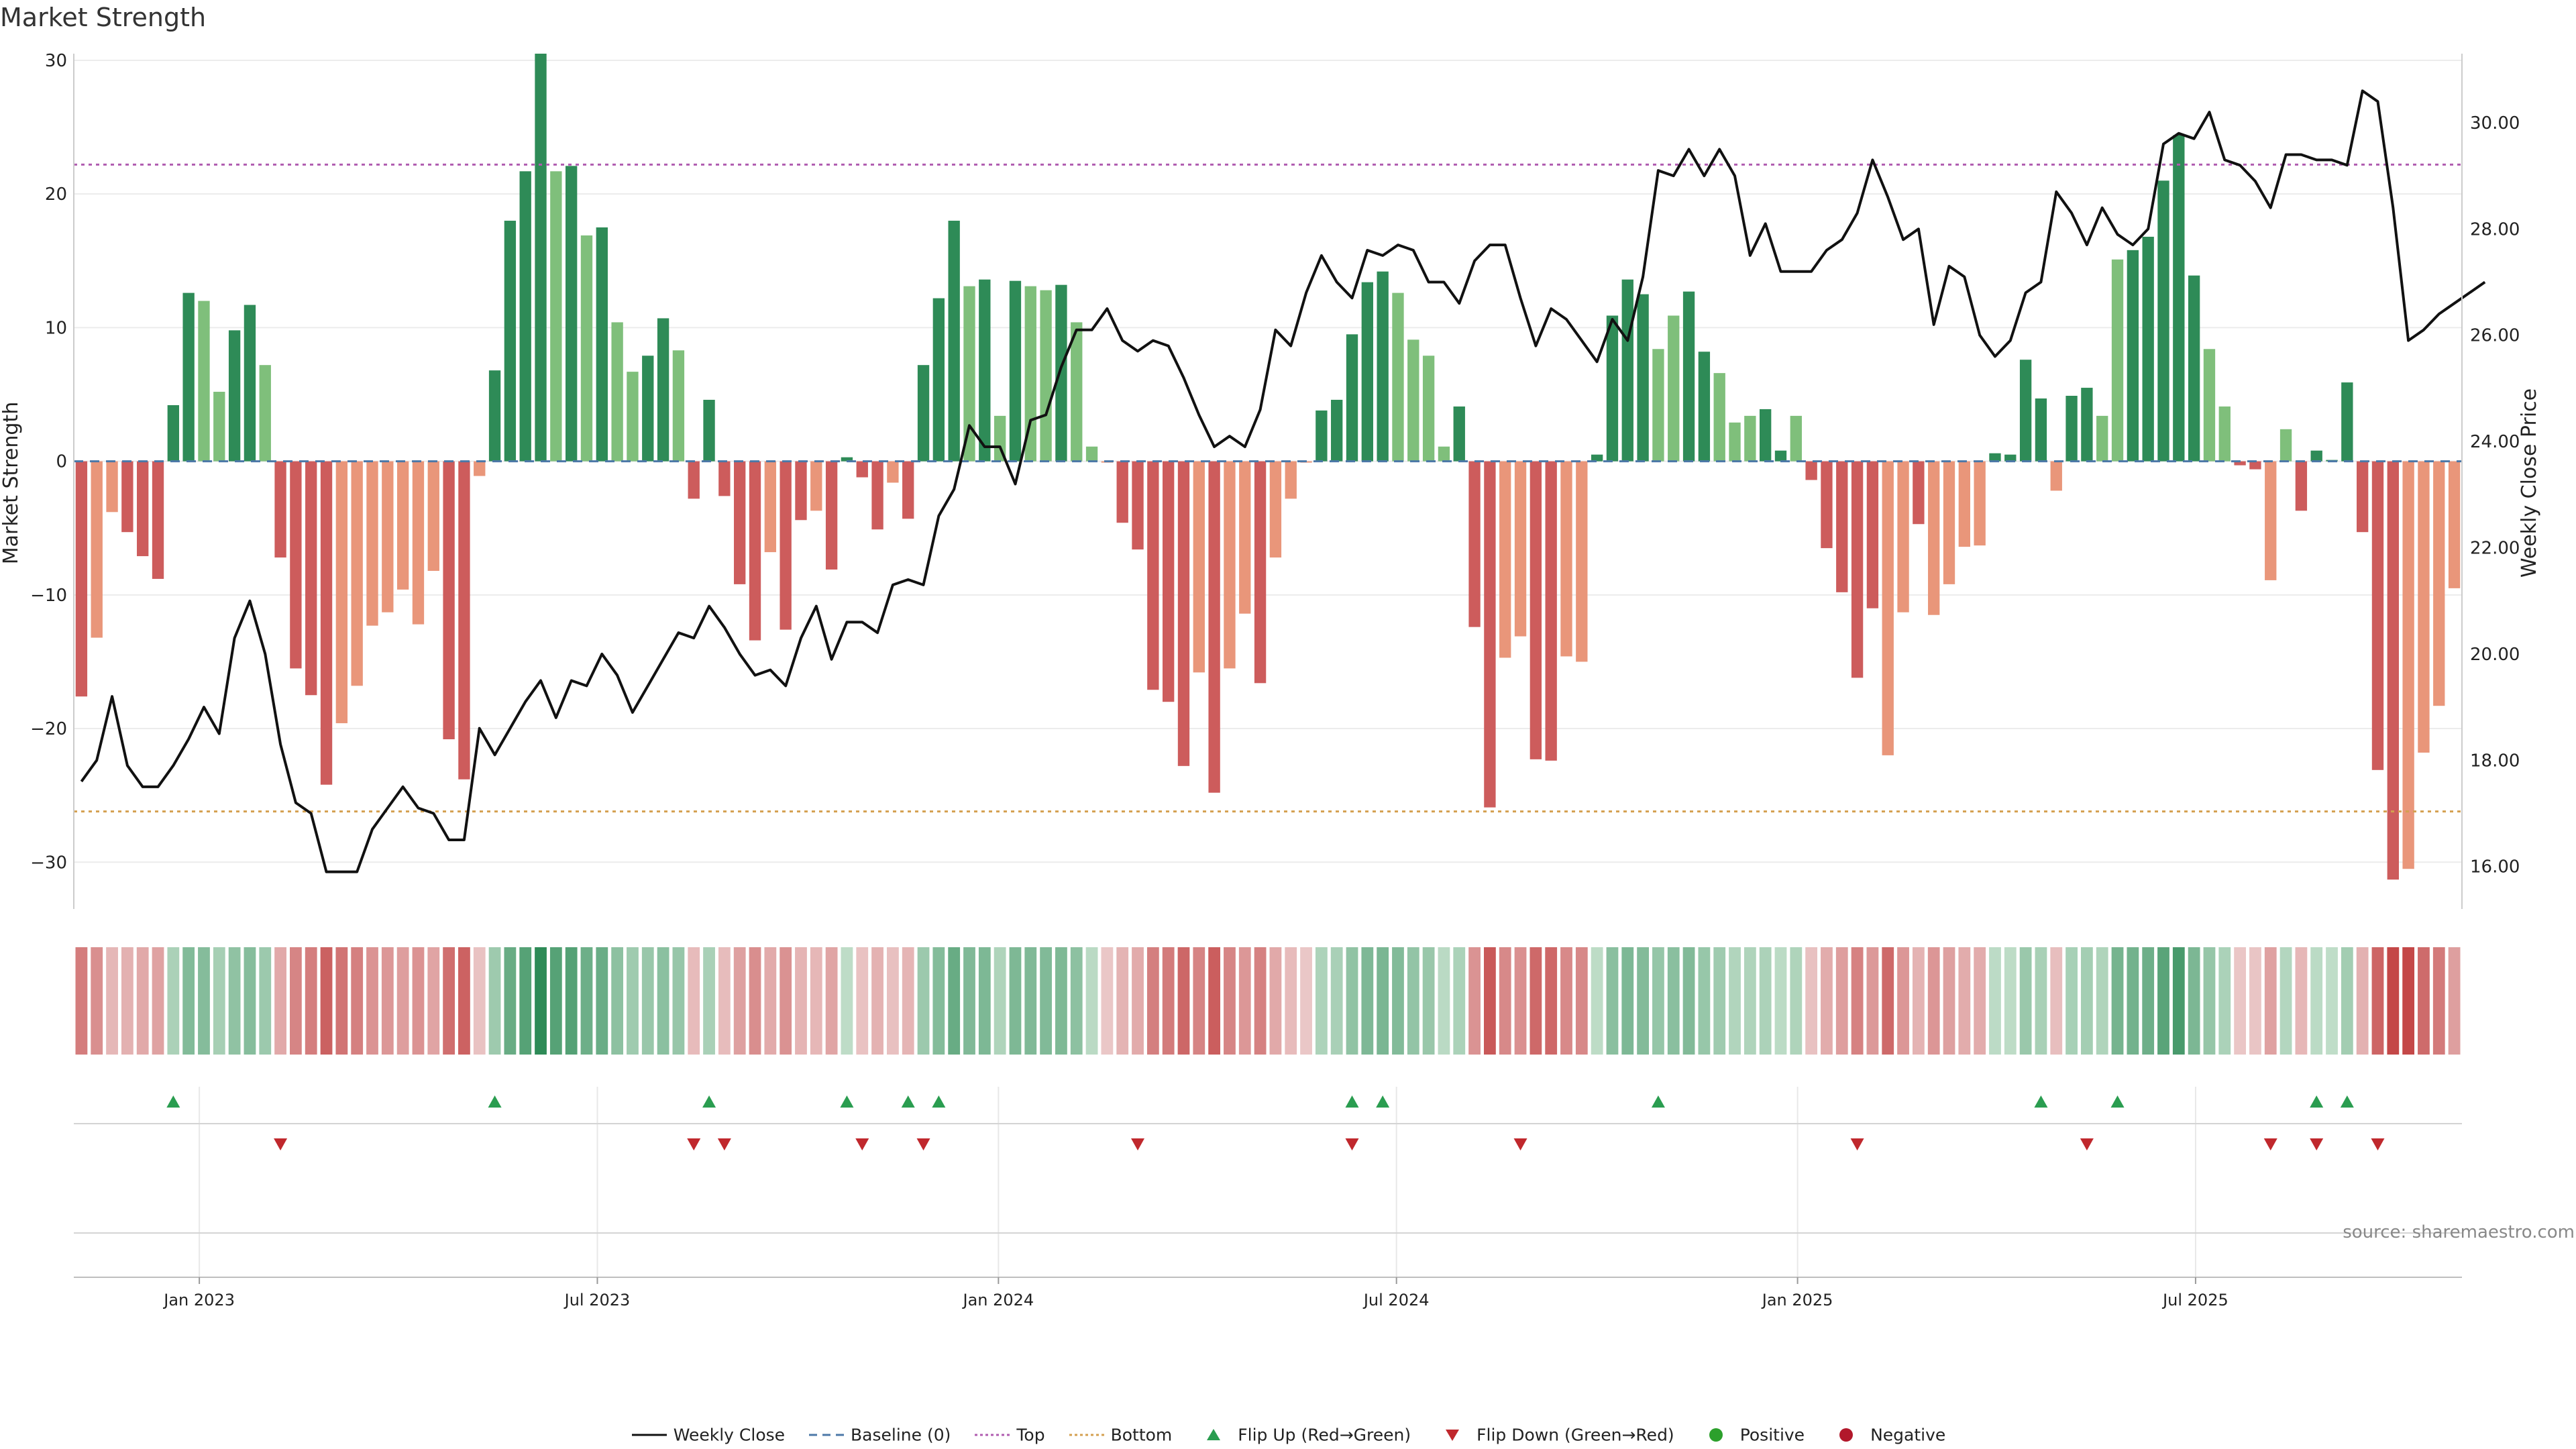 The height and width of the screenshot is (1449, 2576). What do you see at coordinates (1214, 1434) in the screenshot?
I see `legend-symbol-tri-up` at bounding box center [1214, 1434].